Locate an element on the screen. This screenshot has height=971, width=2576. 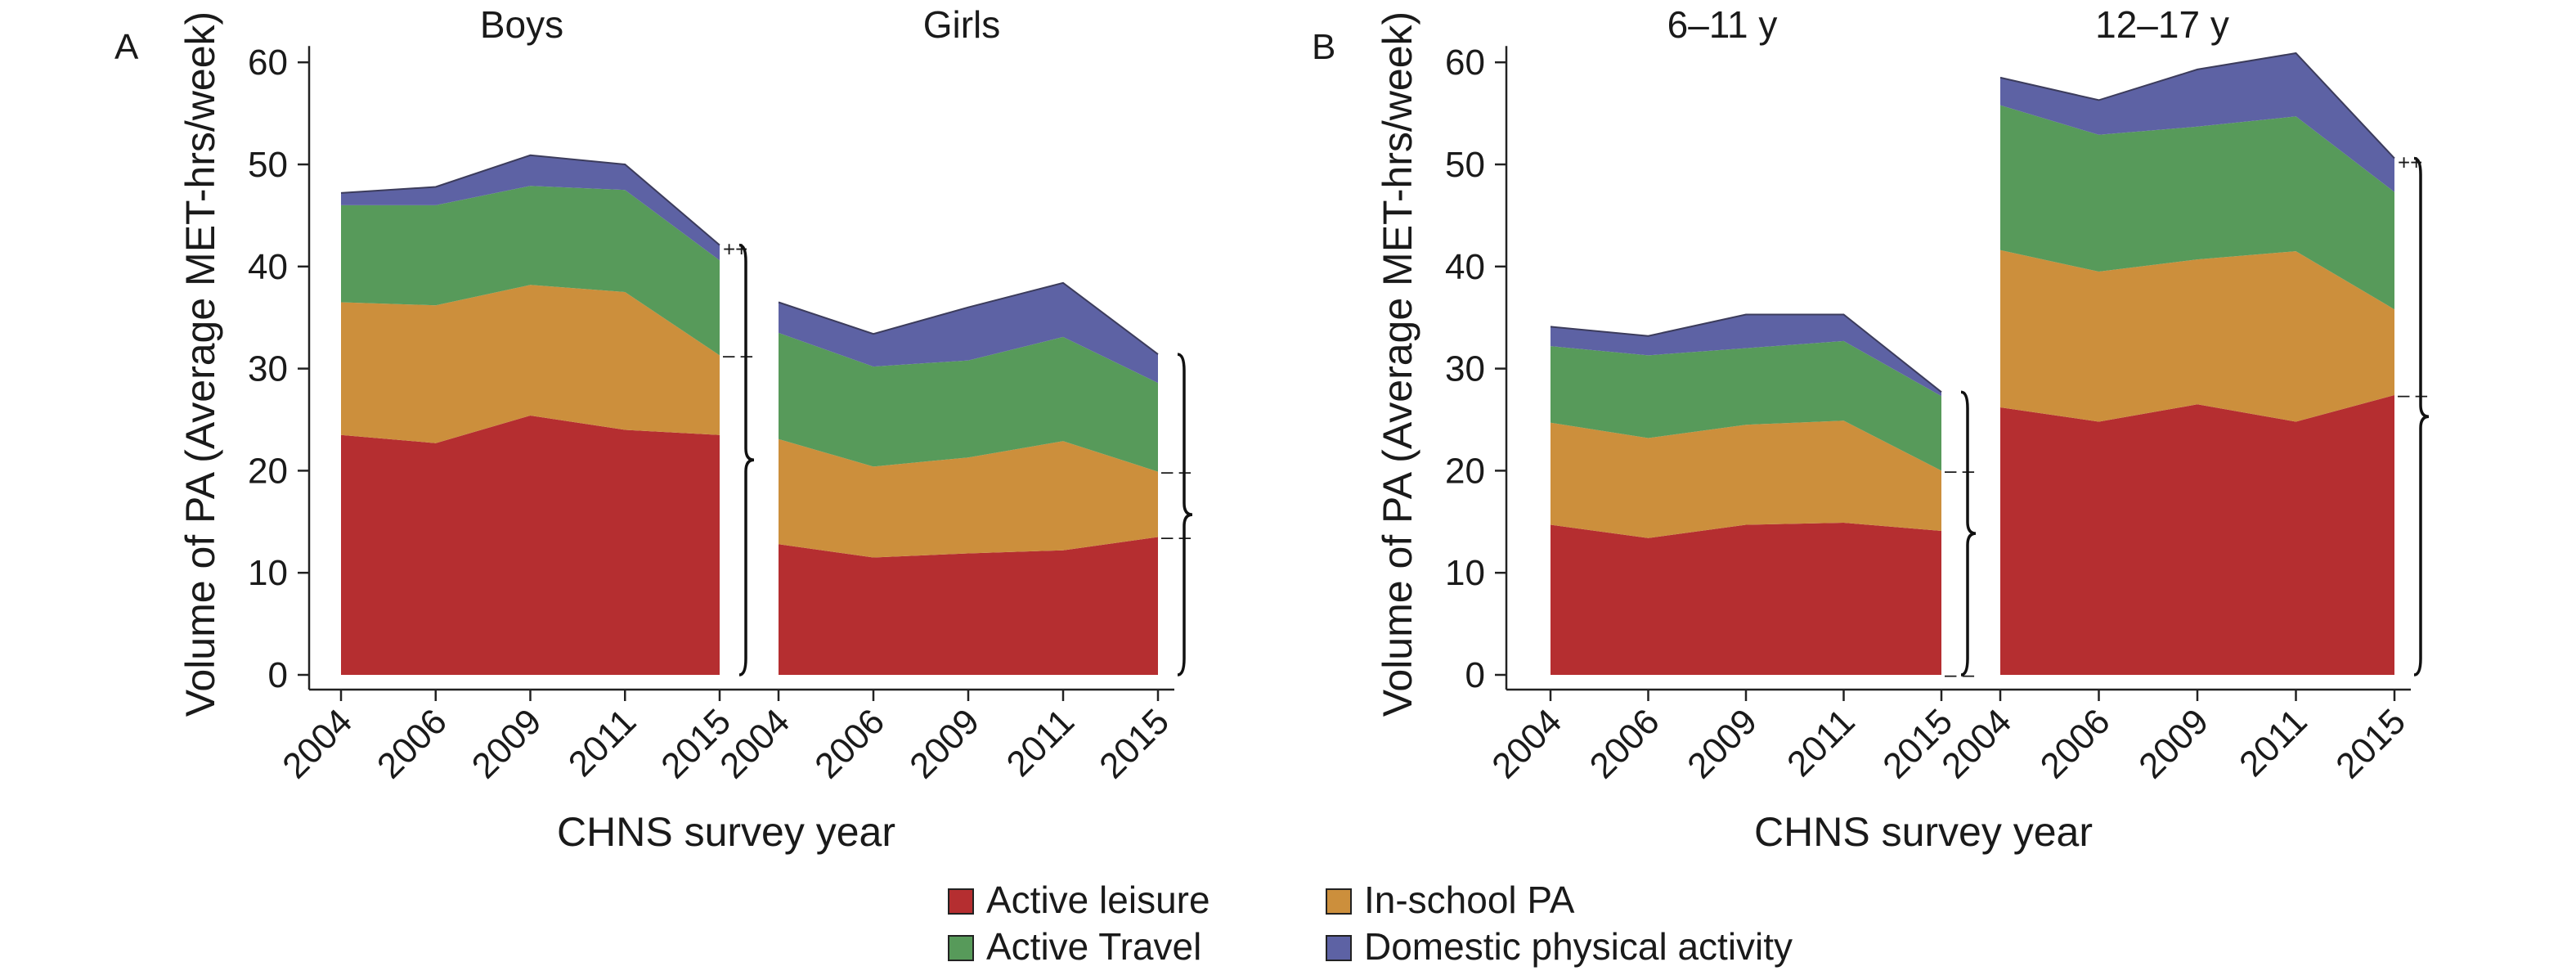
panel-b-group-title-6-11: 6–11 y is located at coordinates (1722, 25).